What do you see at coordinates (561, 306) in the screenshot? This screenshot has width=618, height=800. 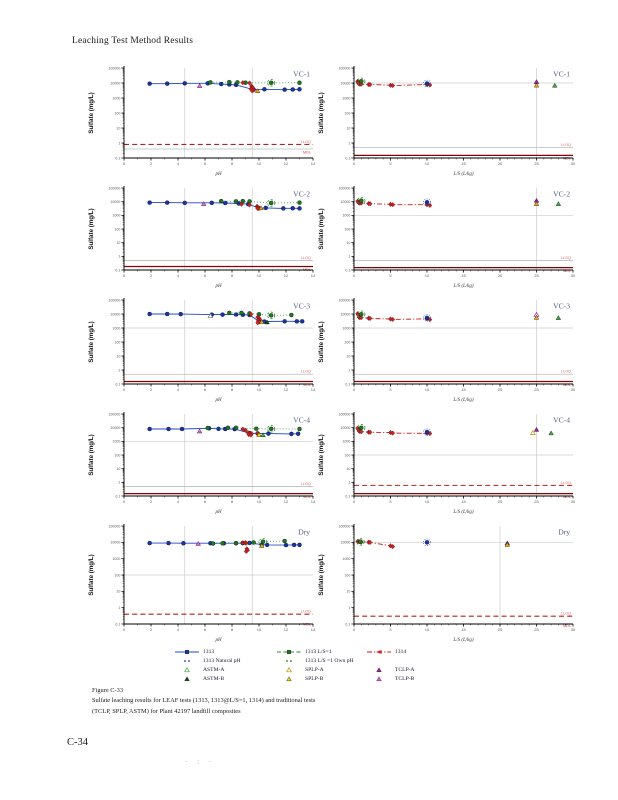 I see `panel-title: VC-3` at bounding box center [561, 306].